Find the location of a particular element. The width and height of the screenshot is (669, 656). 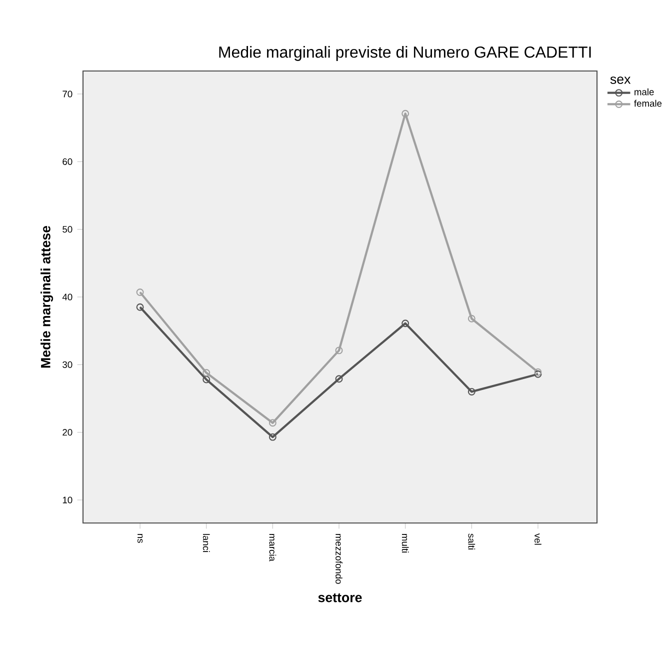

x-tick-label: multi is located at coordinates (405, 543).